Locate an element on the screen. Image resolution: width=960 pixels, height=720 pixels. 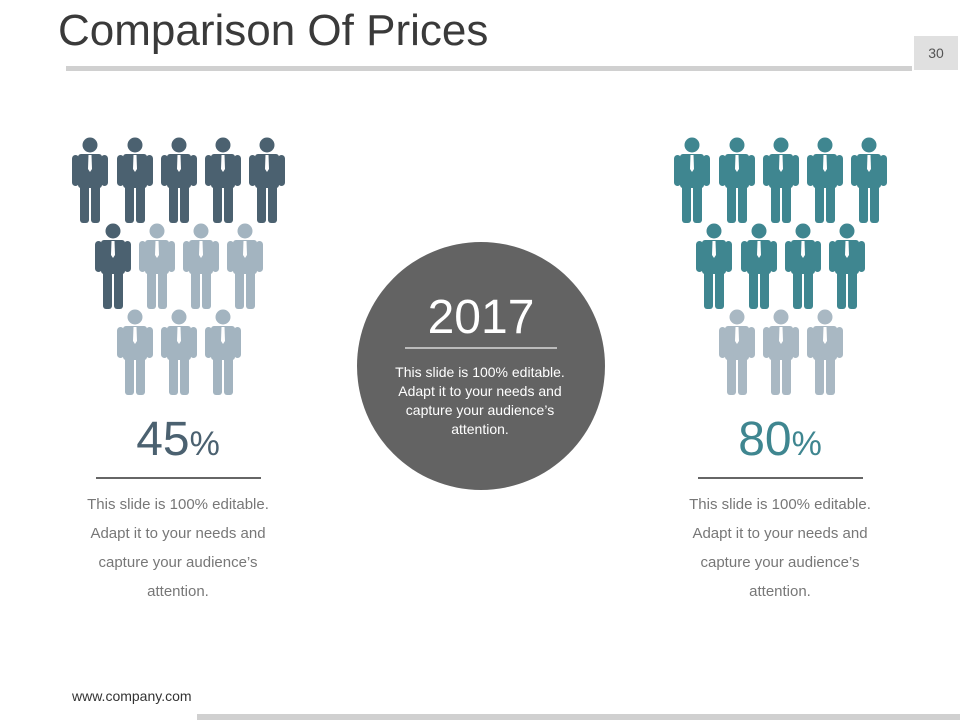
footer-bar is located at coordinates (578, 717).